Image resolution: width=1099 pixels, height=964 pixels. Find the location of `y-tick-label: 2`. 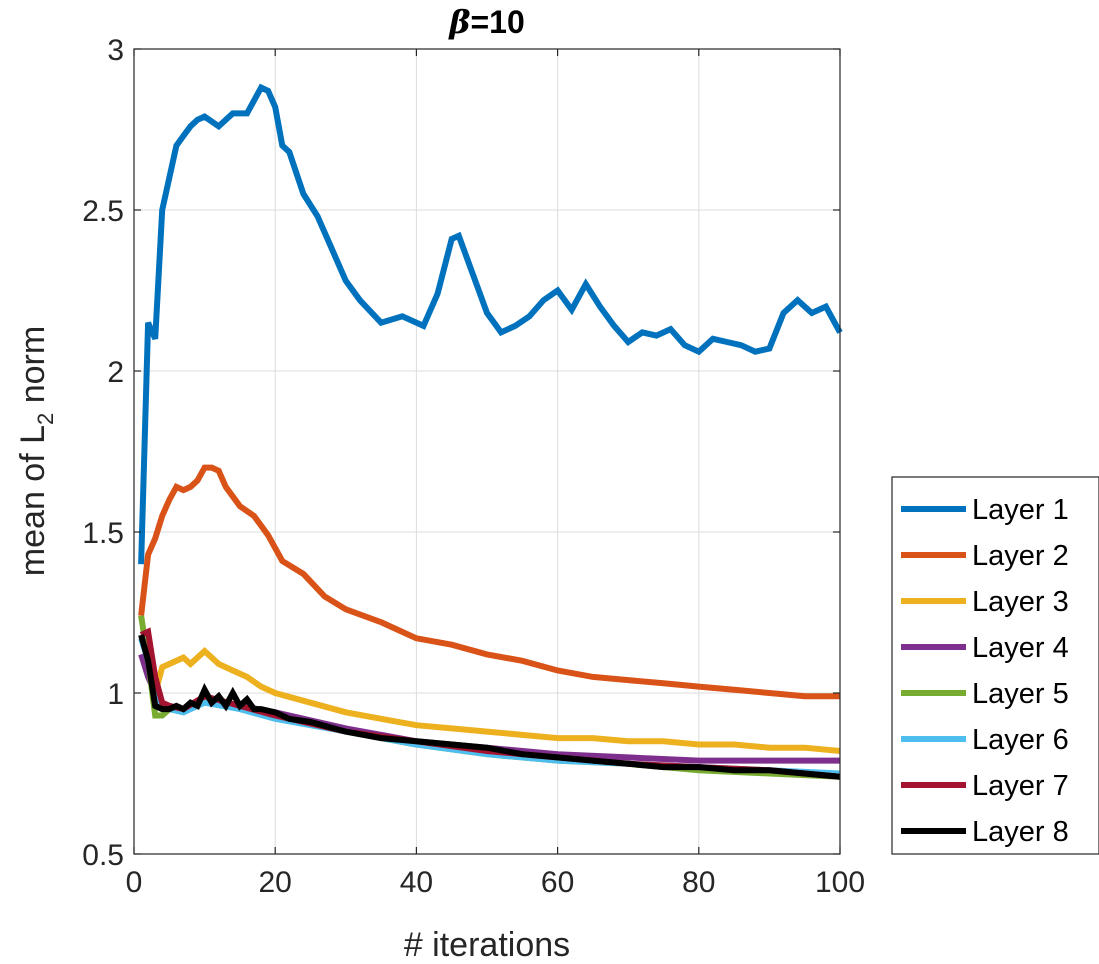

y-tick-label: 2 is located at coordinates (115, 372).